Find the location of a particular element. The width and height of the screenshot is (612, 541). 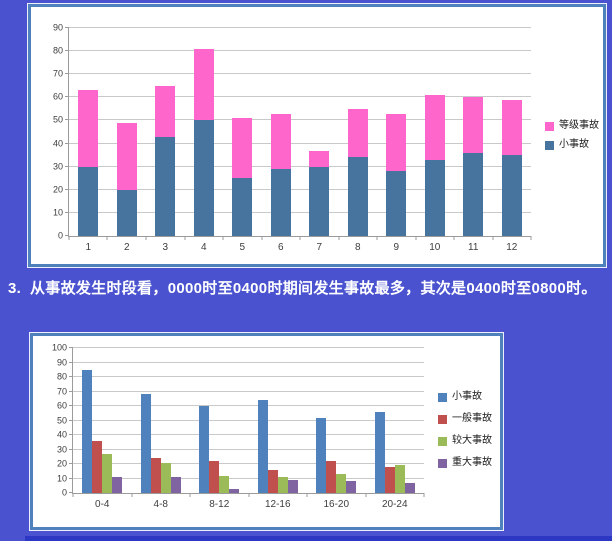

y-axis-tick-label: 20 is located at coordinates (57, 189).